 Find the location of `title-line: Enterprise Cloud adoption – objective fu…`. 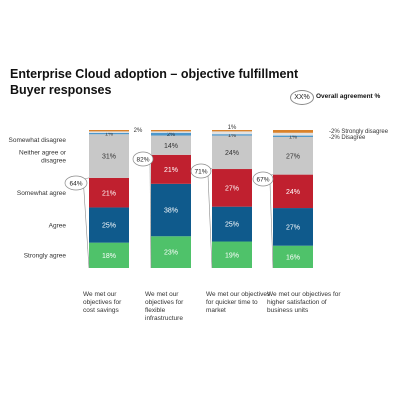

title-line: Enterprise Cloud adoption – objective fu… is located at coordinates (154, 74).